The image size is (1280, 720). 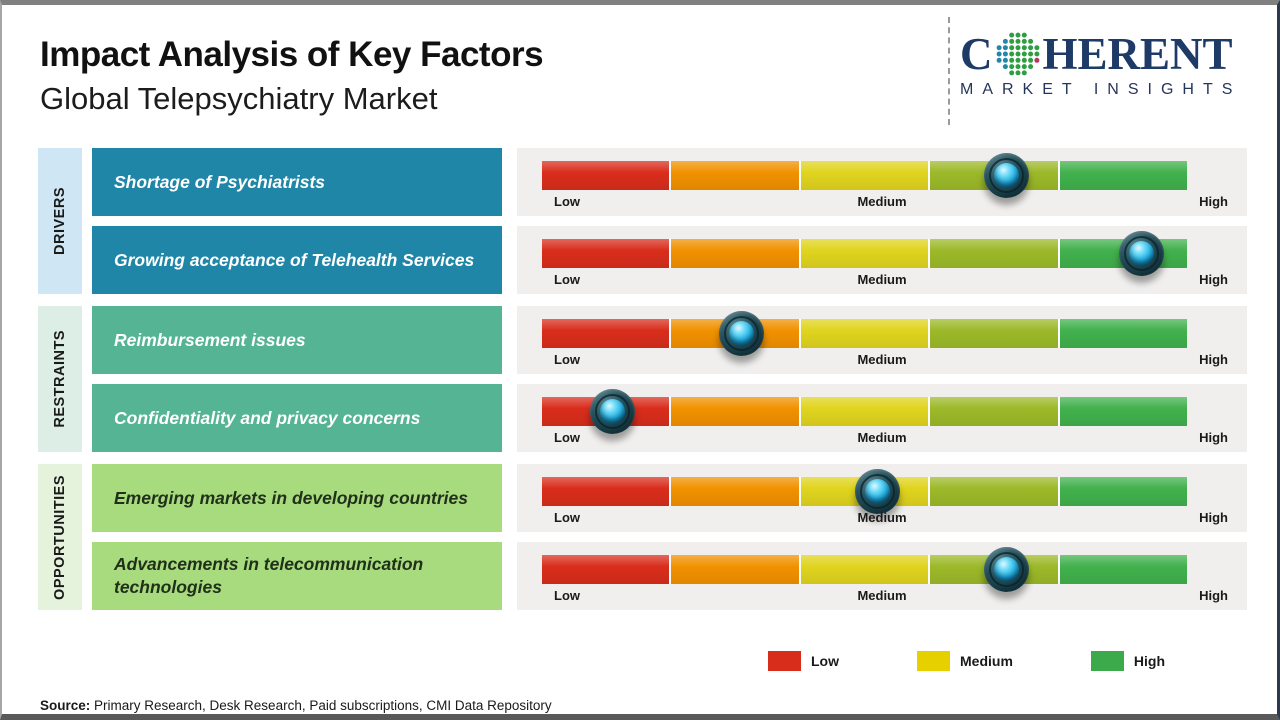 I want to click on factor-label: Reimbursement issues, so click(x=210, y=339).